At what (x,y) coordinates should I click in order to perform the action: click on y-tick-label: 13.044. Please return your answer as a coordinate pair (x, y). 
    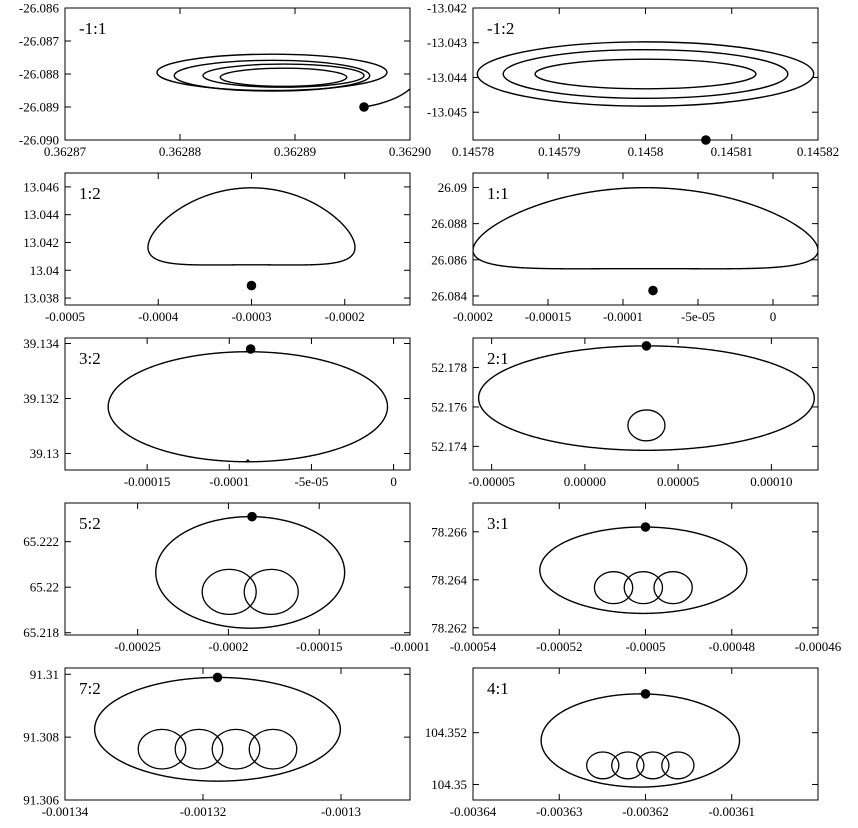
    Looking at the image, I should click on (41, 214).